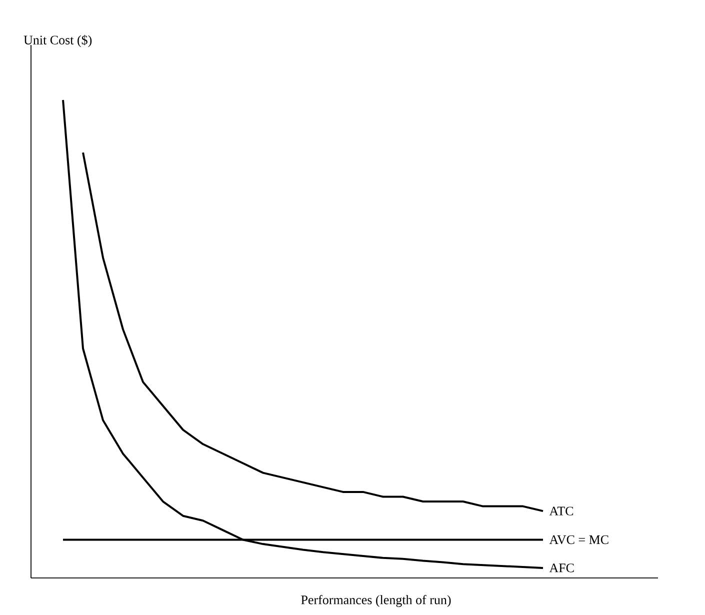 This screenshot has width=705, height=615. What do you see at coordinates (58, 41) in the screenshot?
I see `y-axis-title: Unit Cost ($)` at bounding box center [58, 41].